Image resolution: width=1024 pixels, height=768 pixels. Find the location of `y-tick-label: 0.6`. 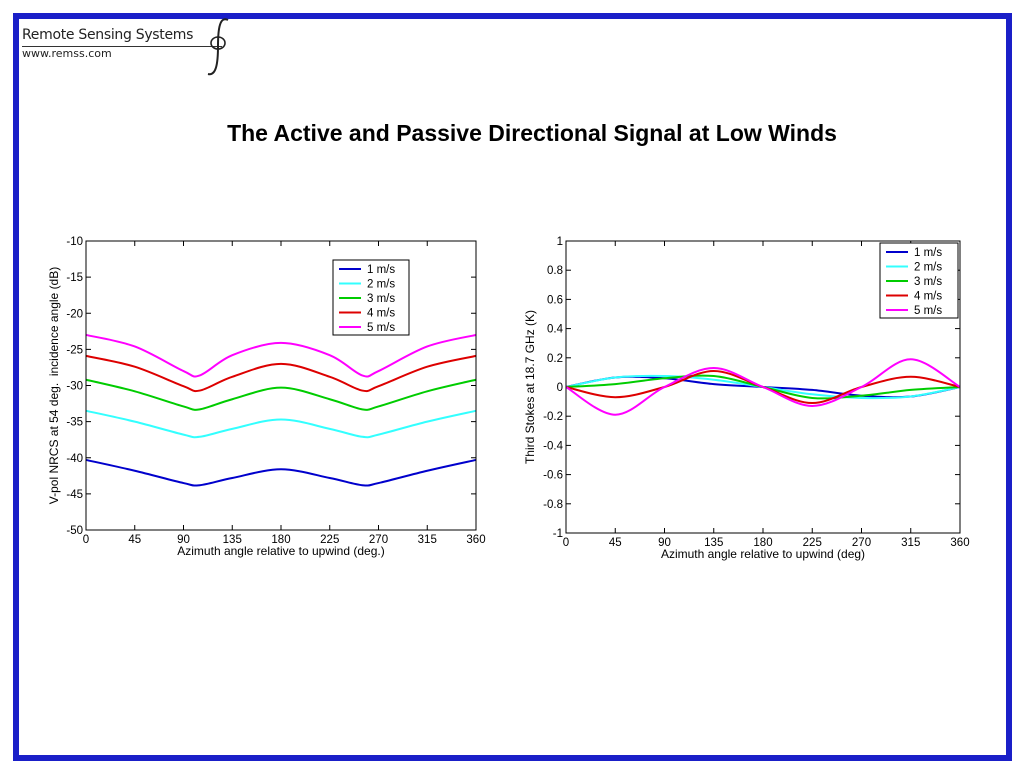

y-tick-label: 0.6 is located at coordinates (555, 300).